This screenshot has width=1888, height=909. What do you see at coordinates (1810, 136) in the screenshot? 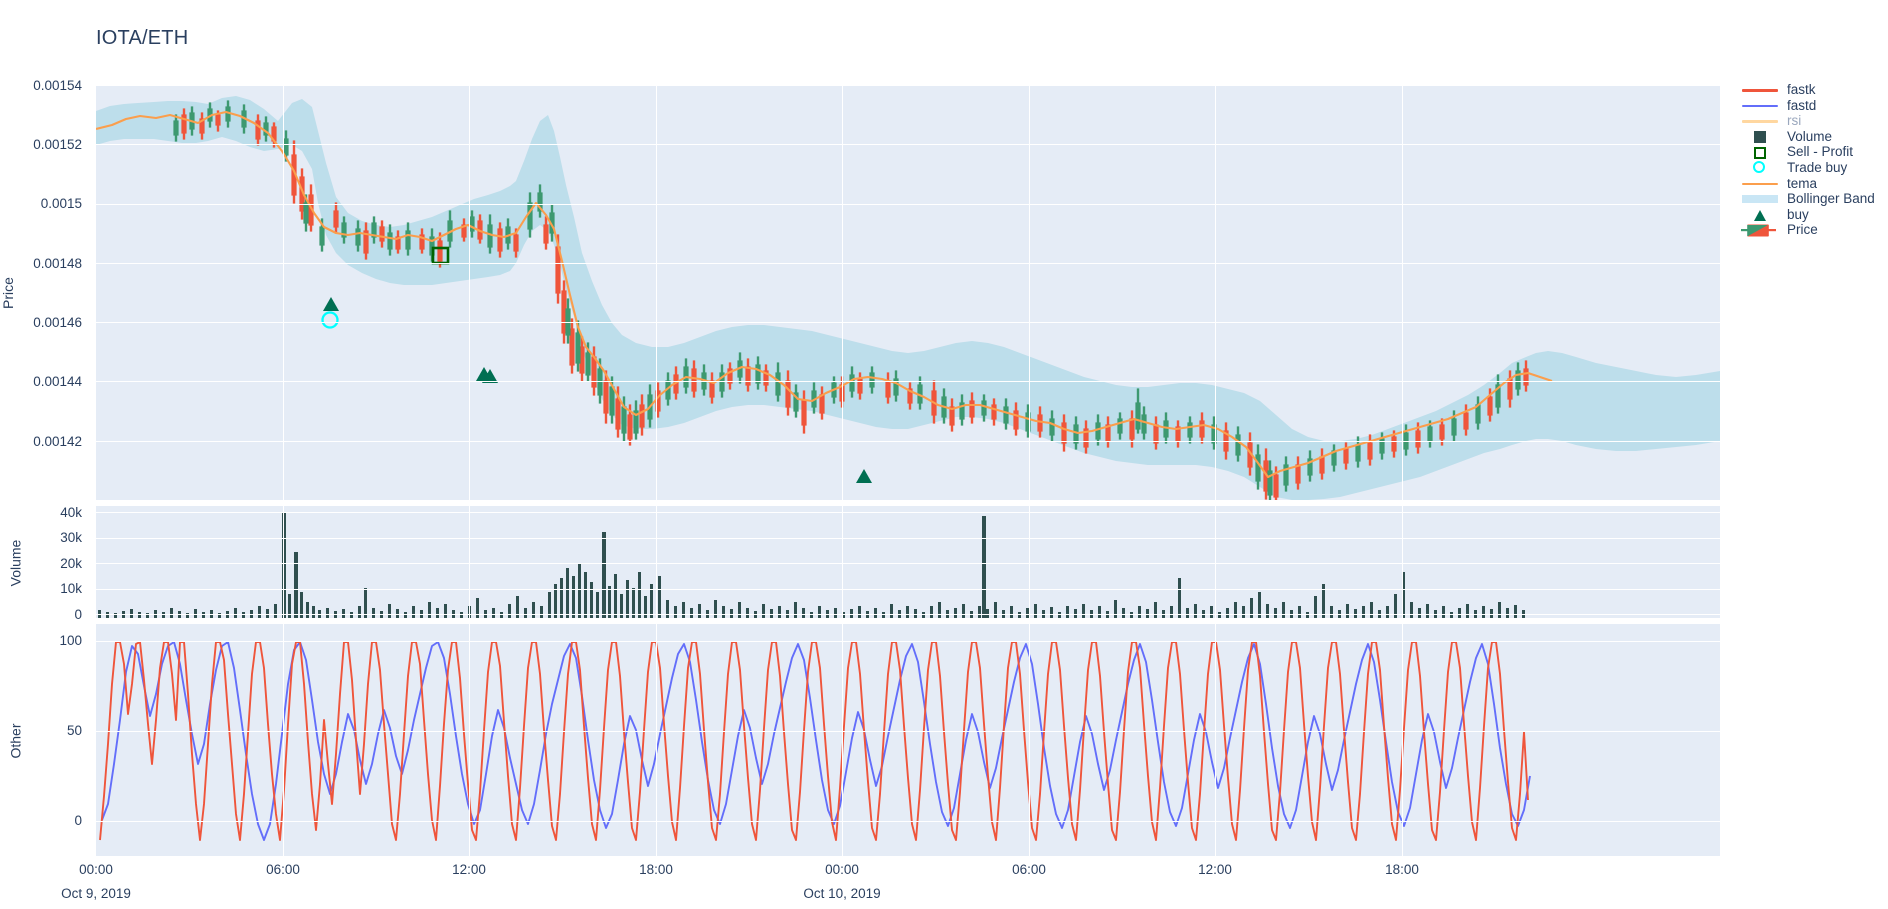
I see `legend-label: Volume` at bounding box center [1810, 136].